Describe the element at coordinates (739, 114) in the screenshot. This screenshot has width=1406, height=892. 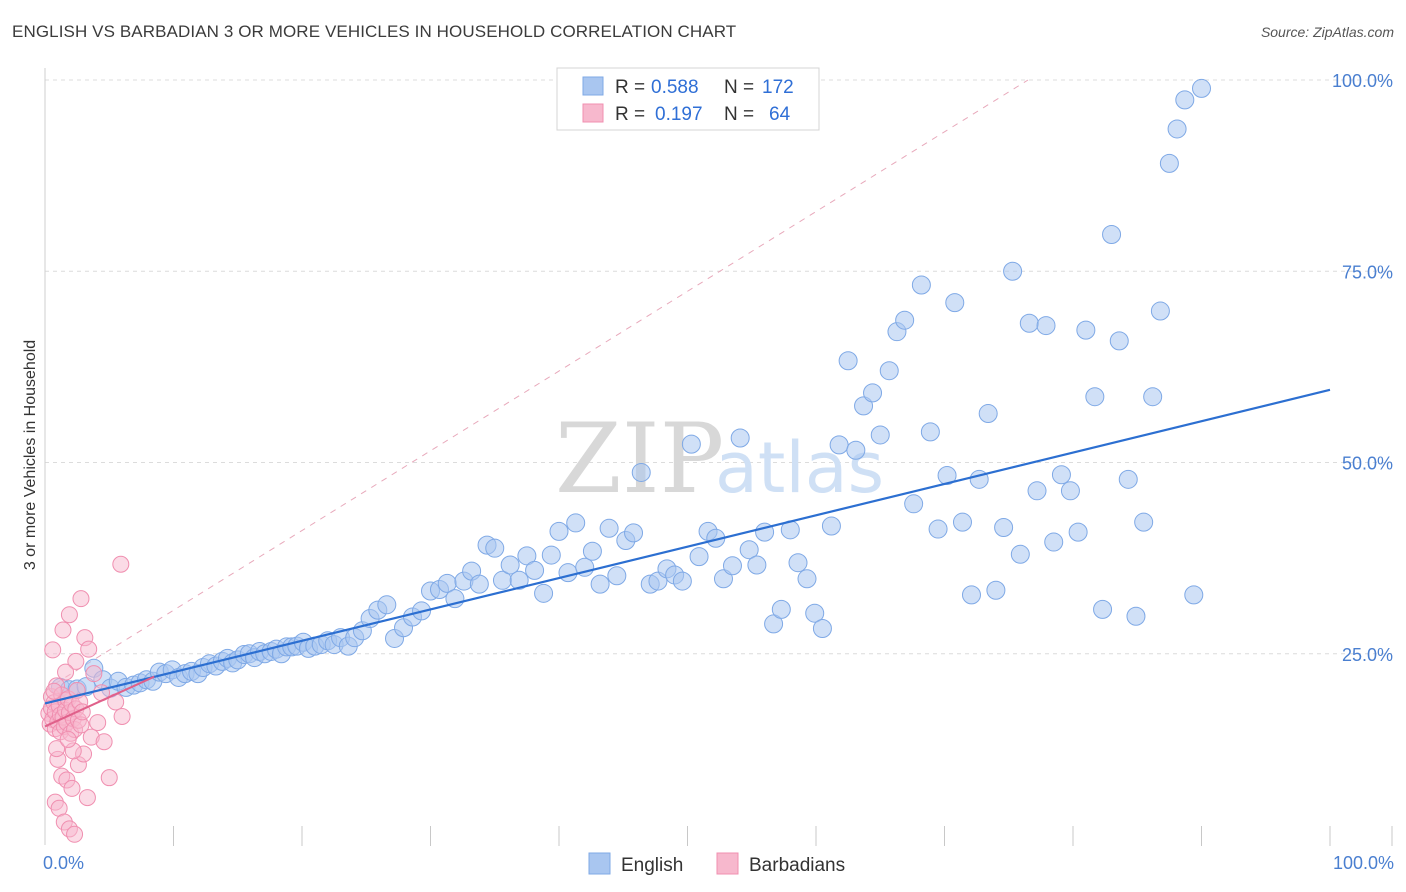
I see `legend-n-label-barbadians: N =` at that location.